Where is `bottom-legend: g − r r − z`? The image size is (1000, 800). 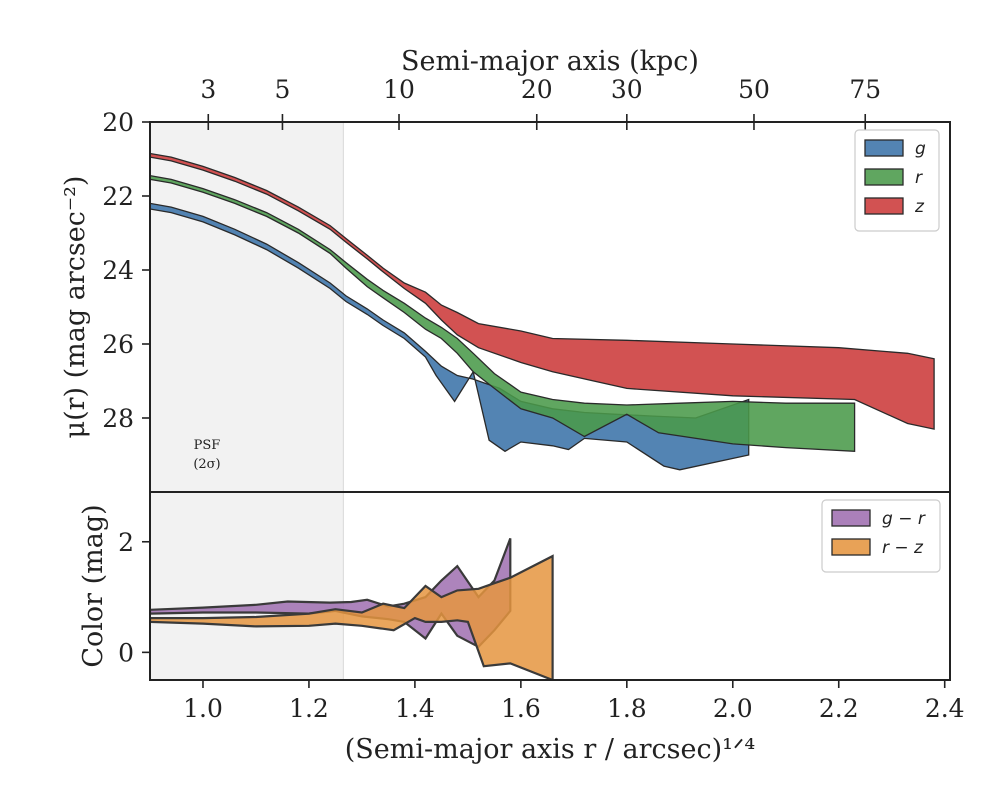 bottom-legend: g − r r − z is located at coordinates (881, 536).